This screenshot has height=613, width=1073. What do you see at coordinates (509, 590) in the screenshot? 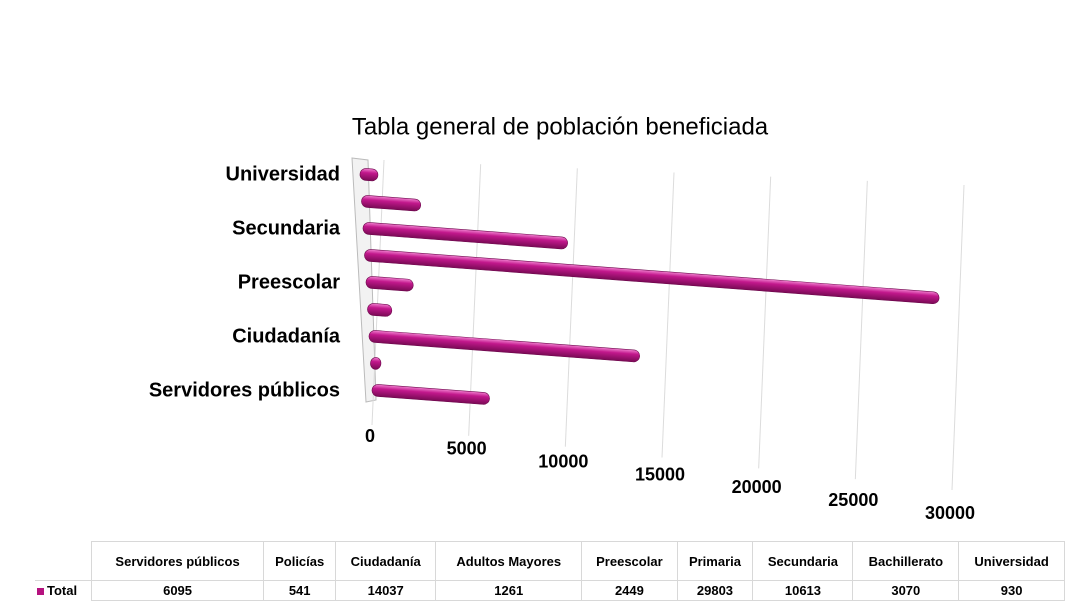
I see `table-value: 1261` at bounding box center [509, 590].